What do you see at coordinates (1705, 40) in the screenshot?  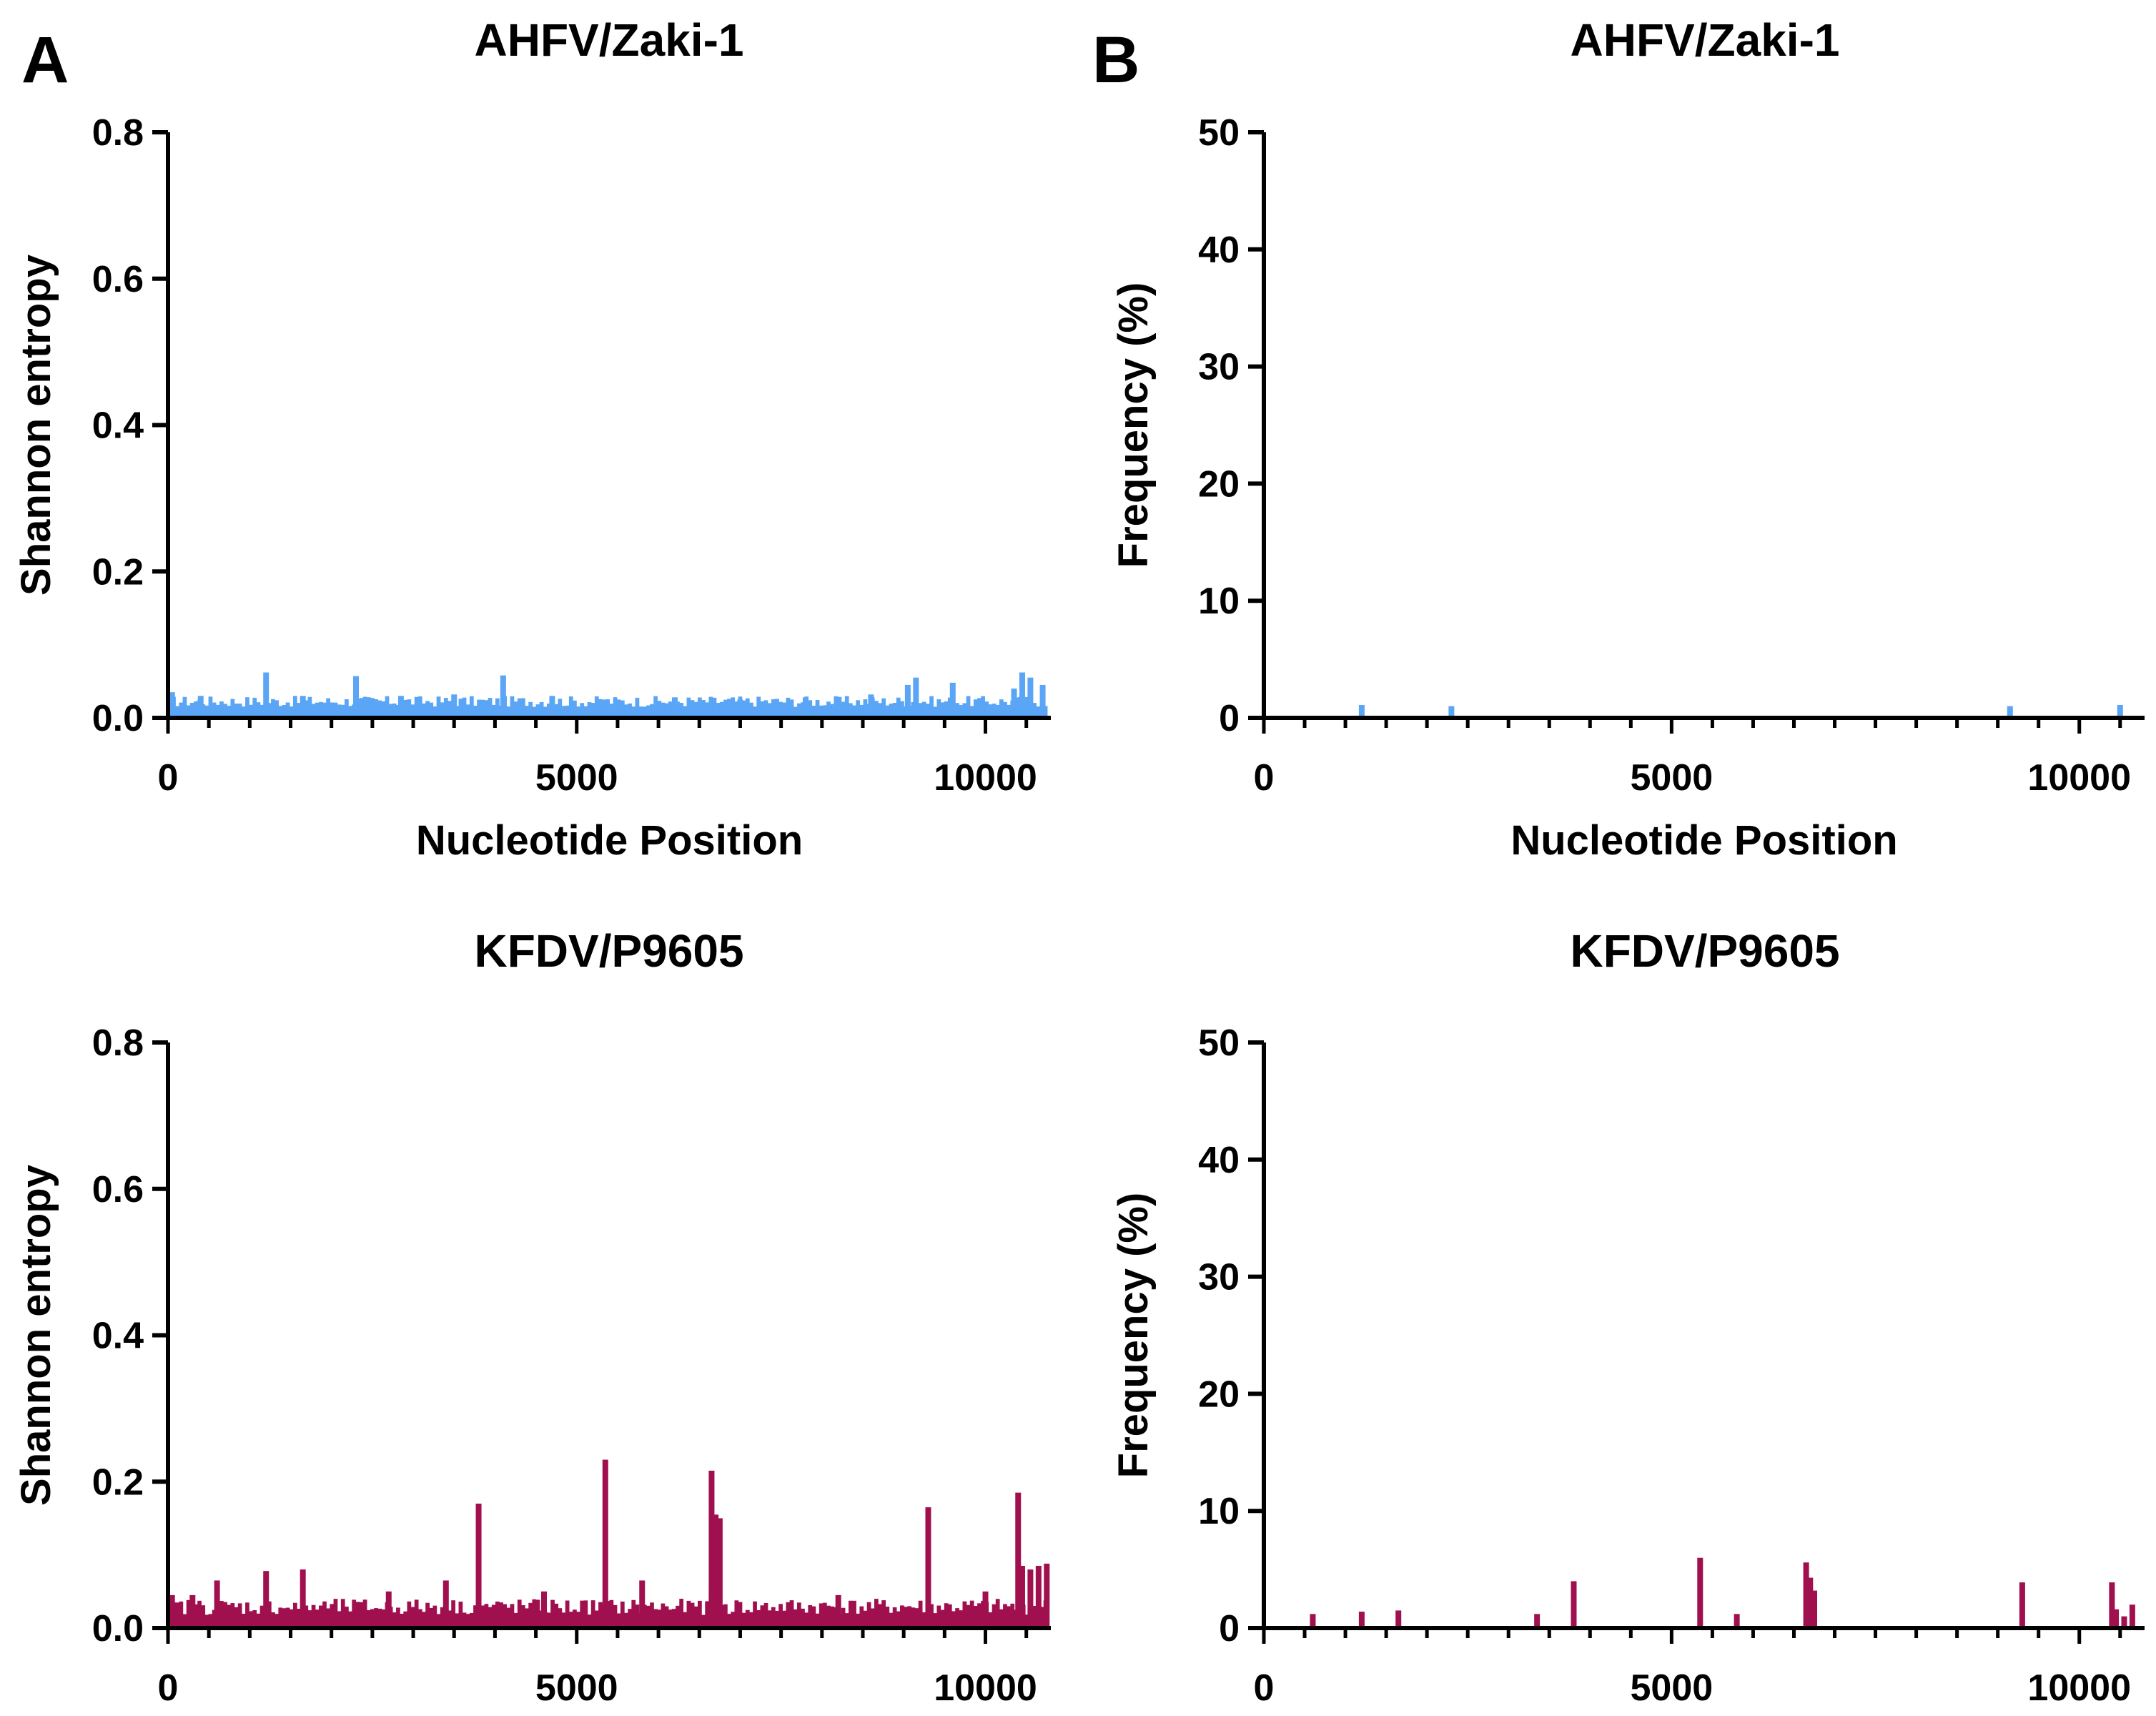 I see `ahfv-frequency-title: AHFV/Zaki-1` at bounding box center [1705, 40].